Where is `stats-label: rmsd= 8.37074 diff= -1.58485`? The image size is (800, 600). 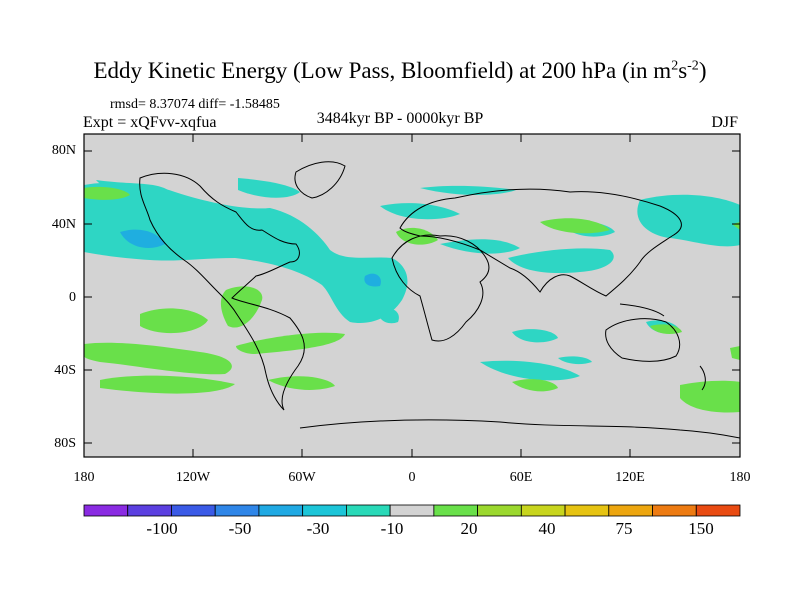 stats-label: rmsd= 8.37074 diff= -1.58485 is located at coordinates (195, 104).